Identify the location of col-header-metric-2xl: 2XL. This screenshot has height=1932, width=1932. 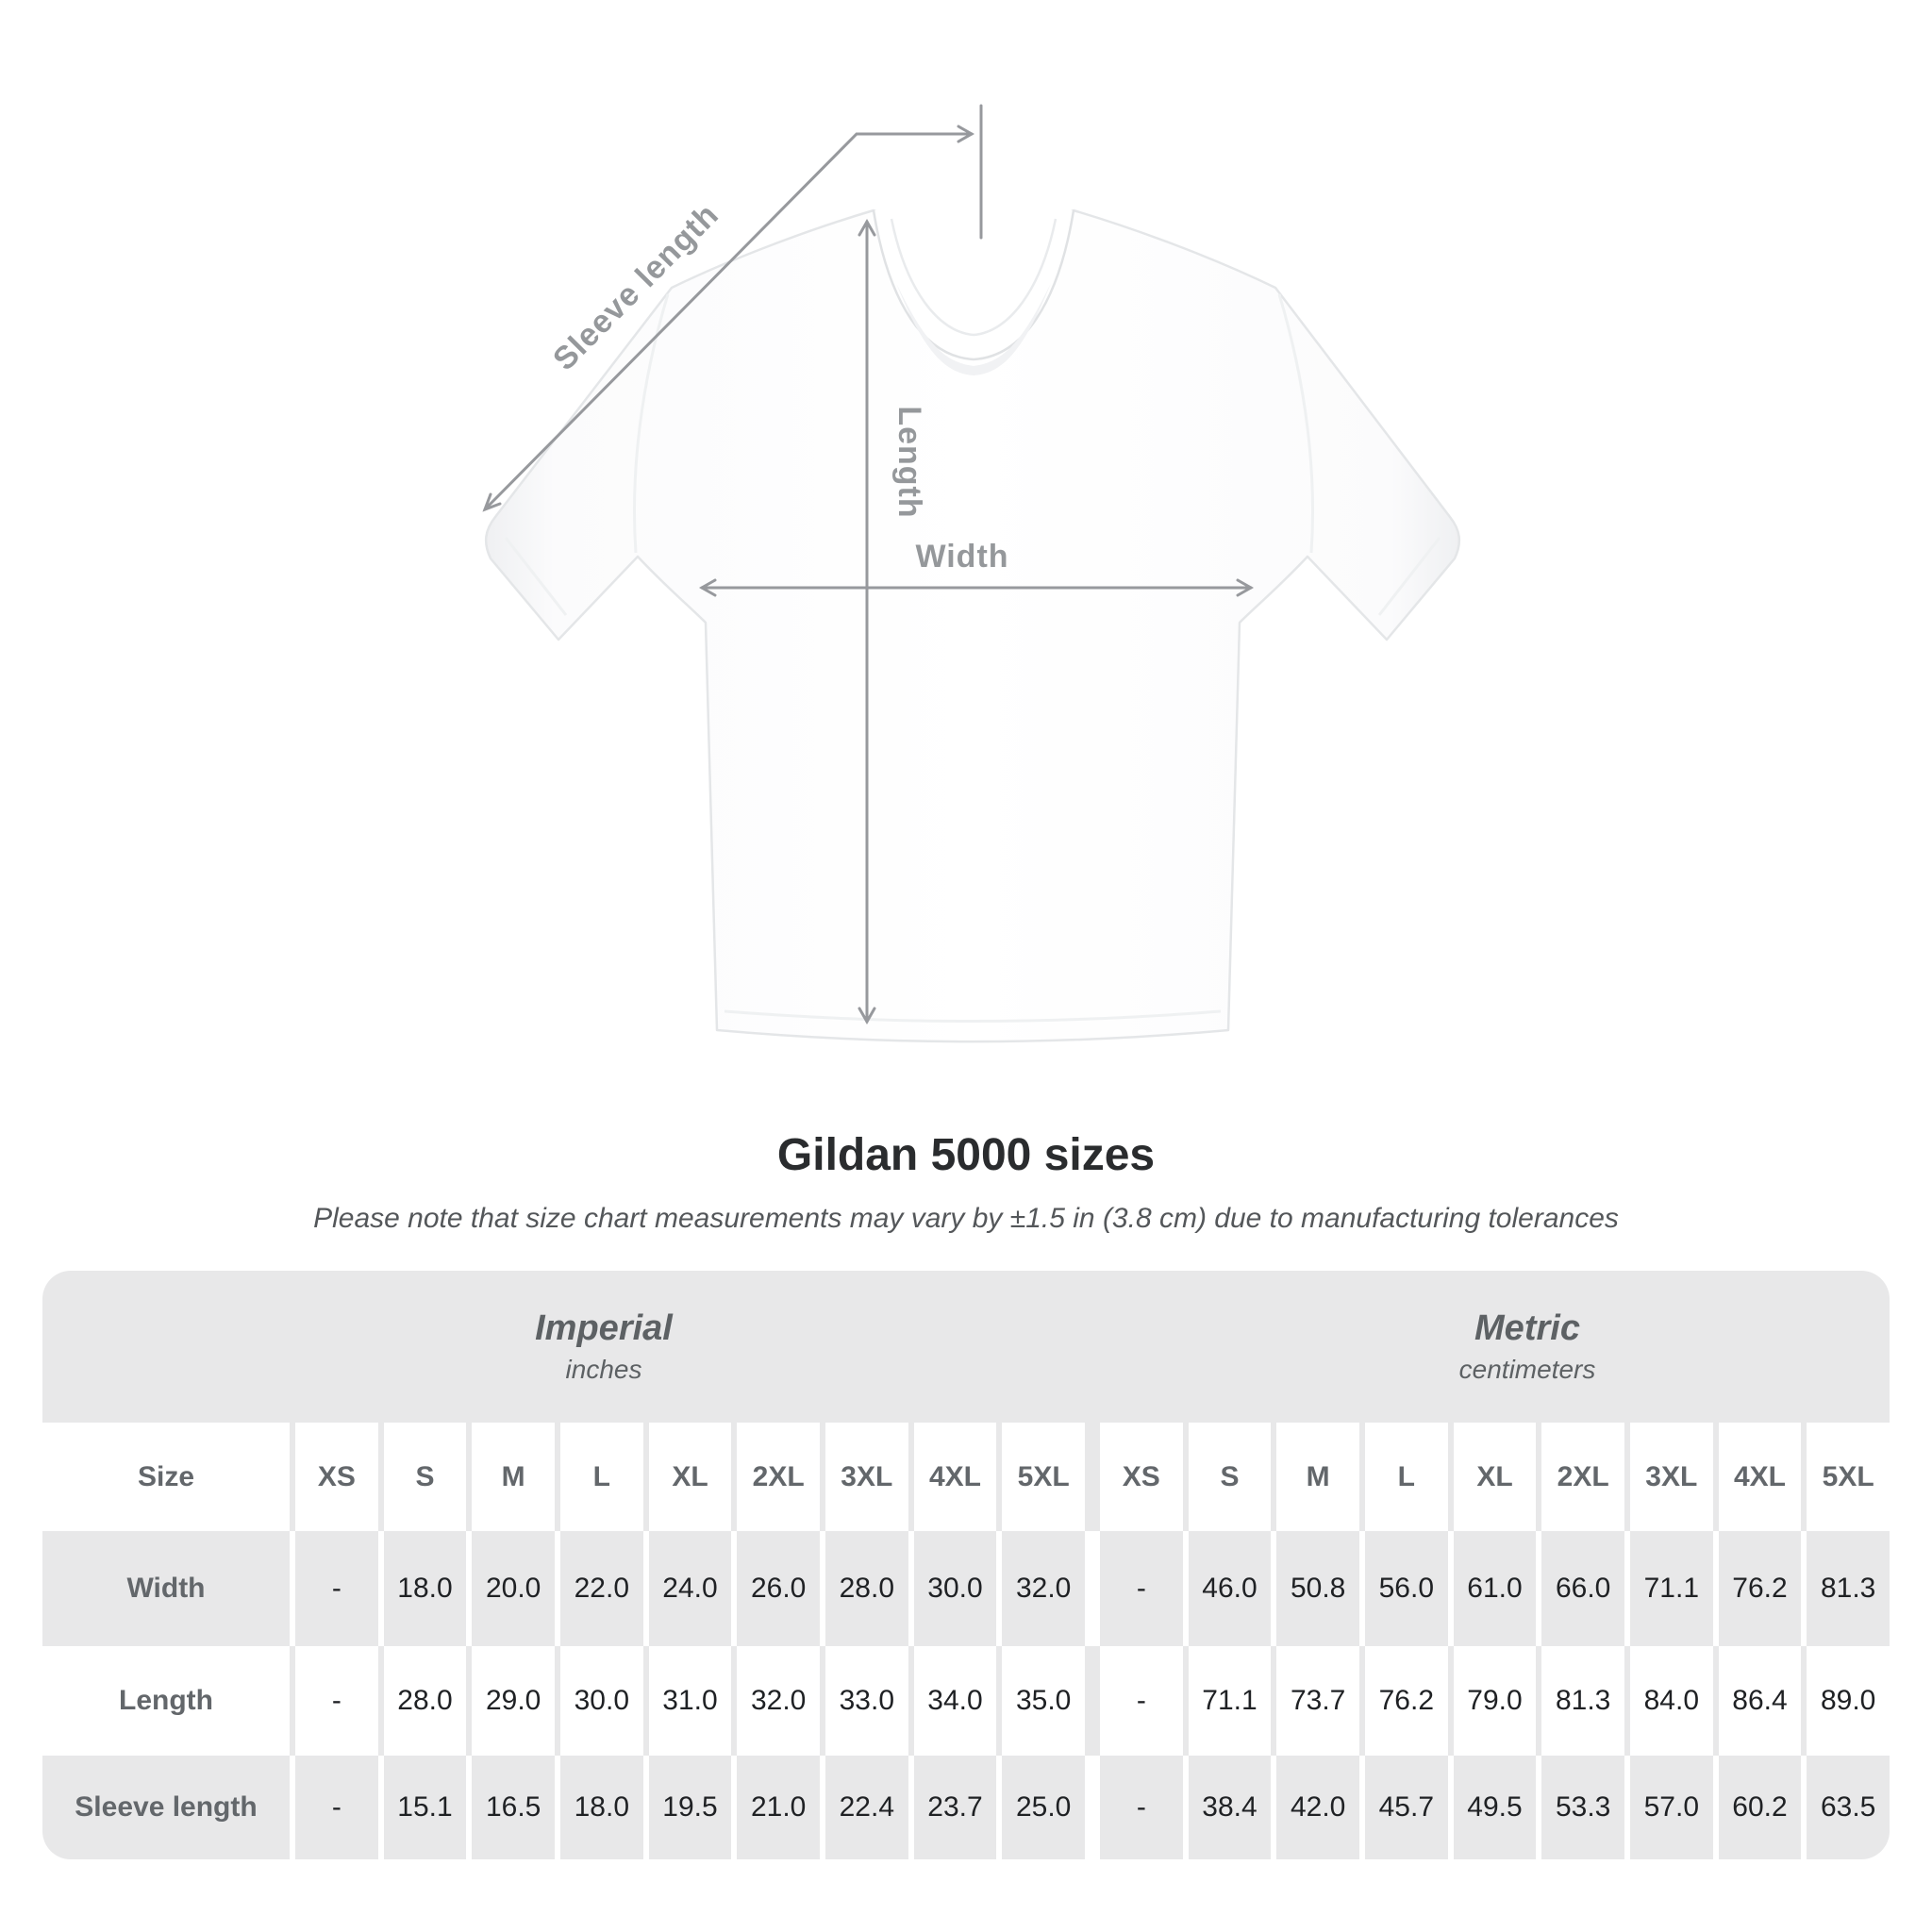
(1582, 1477).